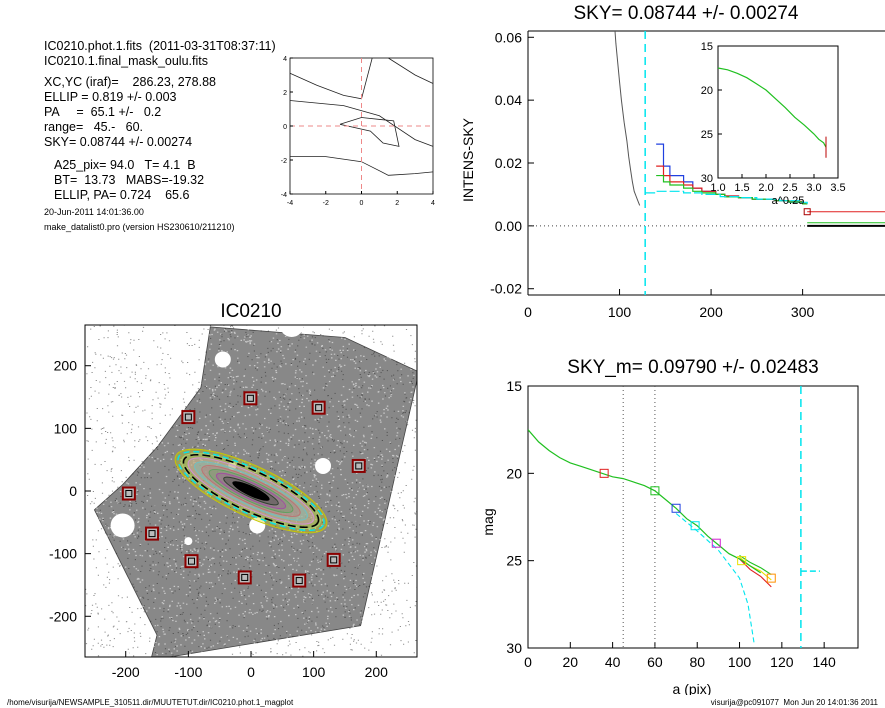  What do you see at coordinates (685, 13) in the screenshot?
I see `sky-profile-title: SKY= 0.08744 +/- 0.00274` at bounding box center [685, 13].